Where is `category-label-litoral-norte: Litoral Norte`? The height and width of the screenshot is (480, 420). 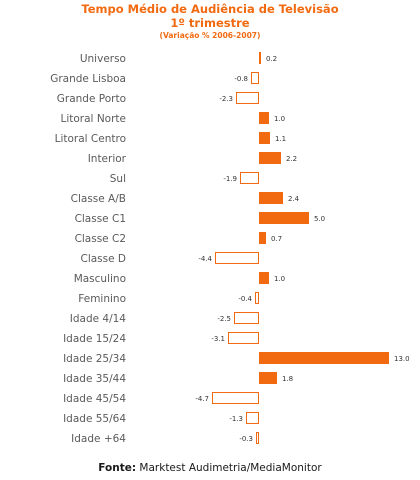
category-label-litoral-norte: Litoral Norte is located at coordinates (94, 119).